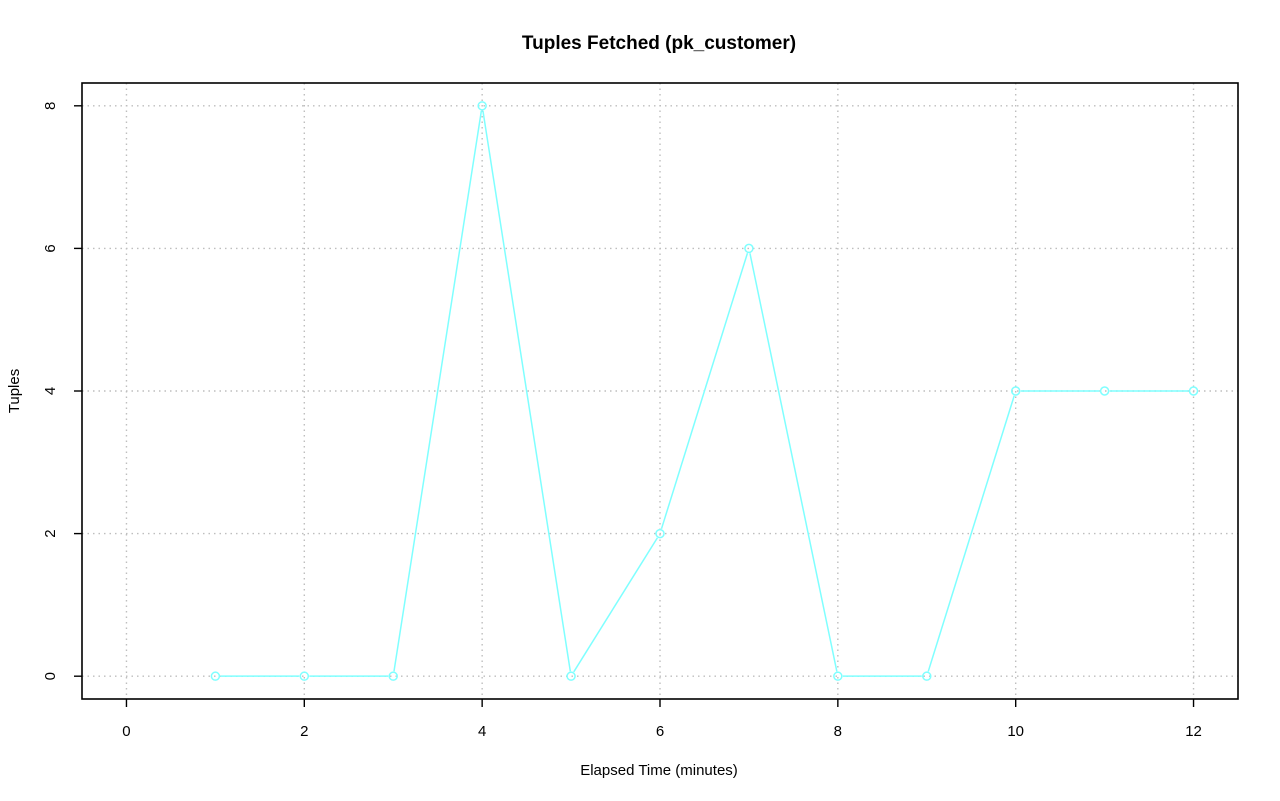  Describe the element at coordinates (660, 731) in the screenshot. I see `x-tick-label-6: 6` at that location.